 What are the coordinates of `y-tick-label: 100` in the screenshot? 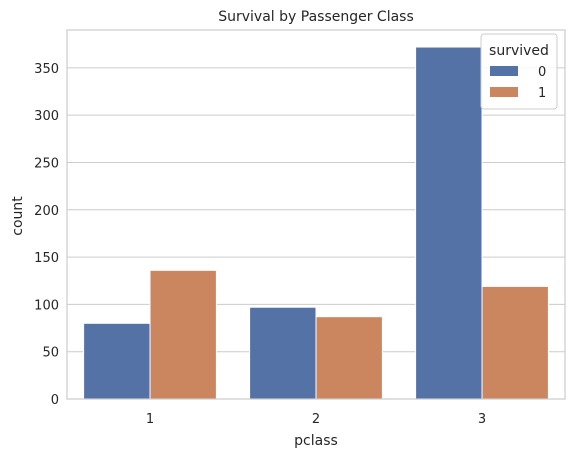 It's located at (46, 305).